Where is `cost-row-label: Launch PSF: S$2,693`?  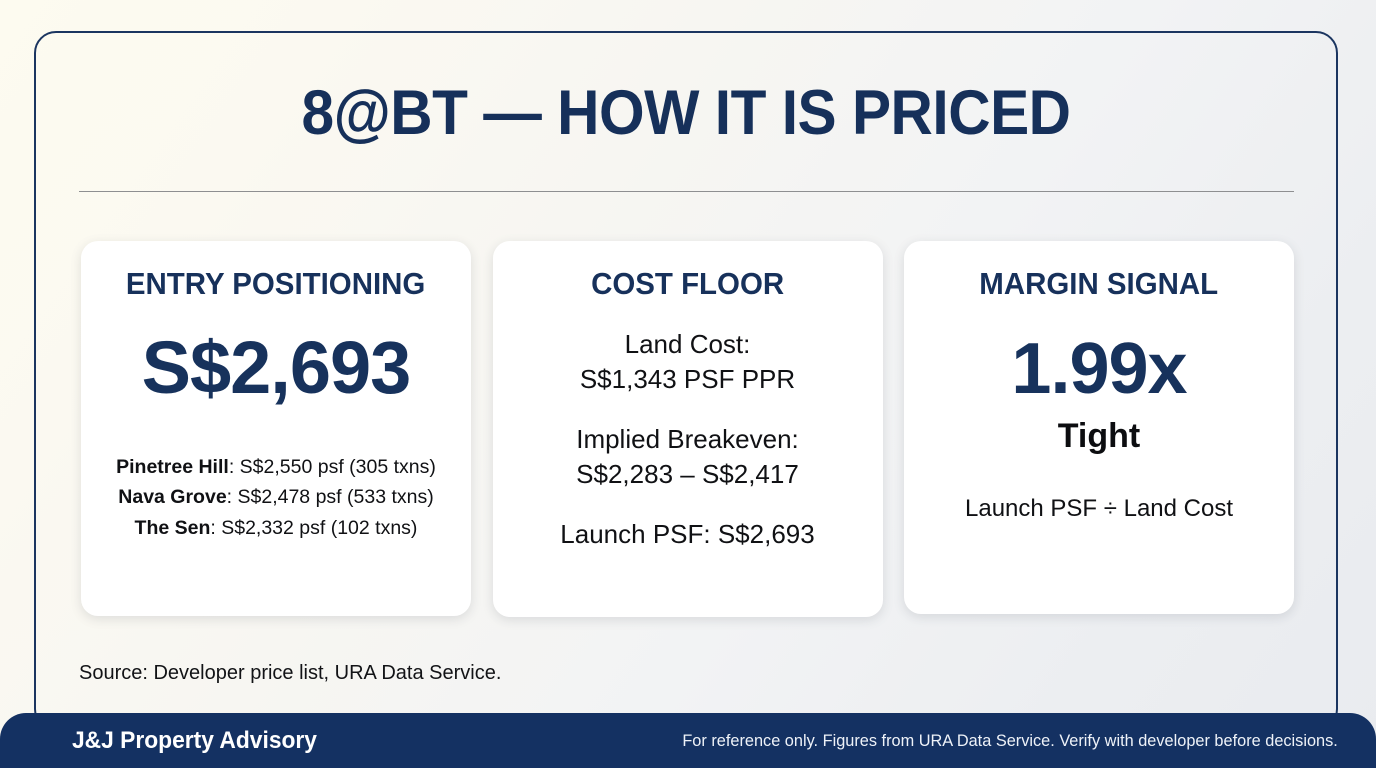
cost-row-label: Launch PSF: S$2,693 is located at coordinates (687, 534).